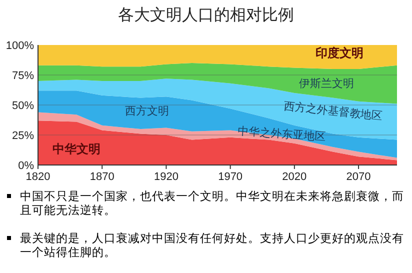 The height and width of the screenshot is (273, 412). Describe the element at coordinates (206, 14) in the screenshot. I see `chart-title: 各大文明人口的相对比例` at that location.